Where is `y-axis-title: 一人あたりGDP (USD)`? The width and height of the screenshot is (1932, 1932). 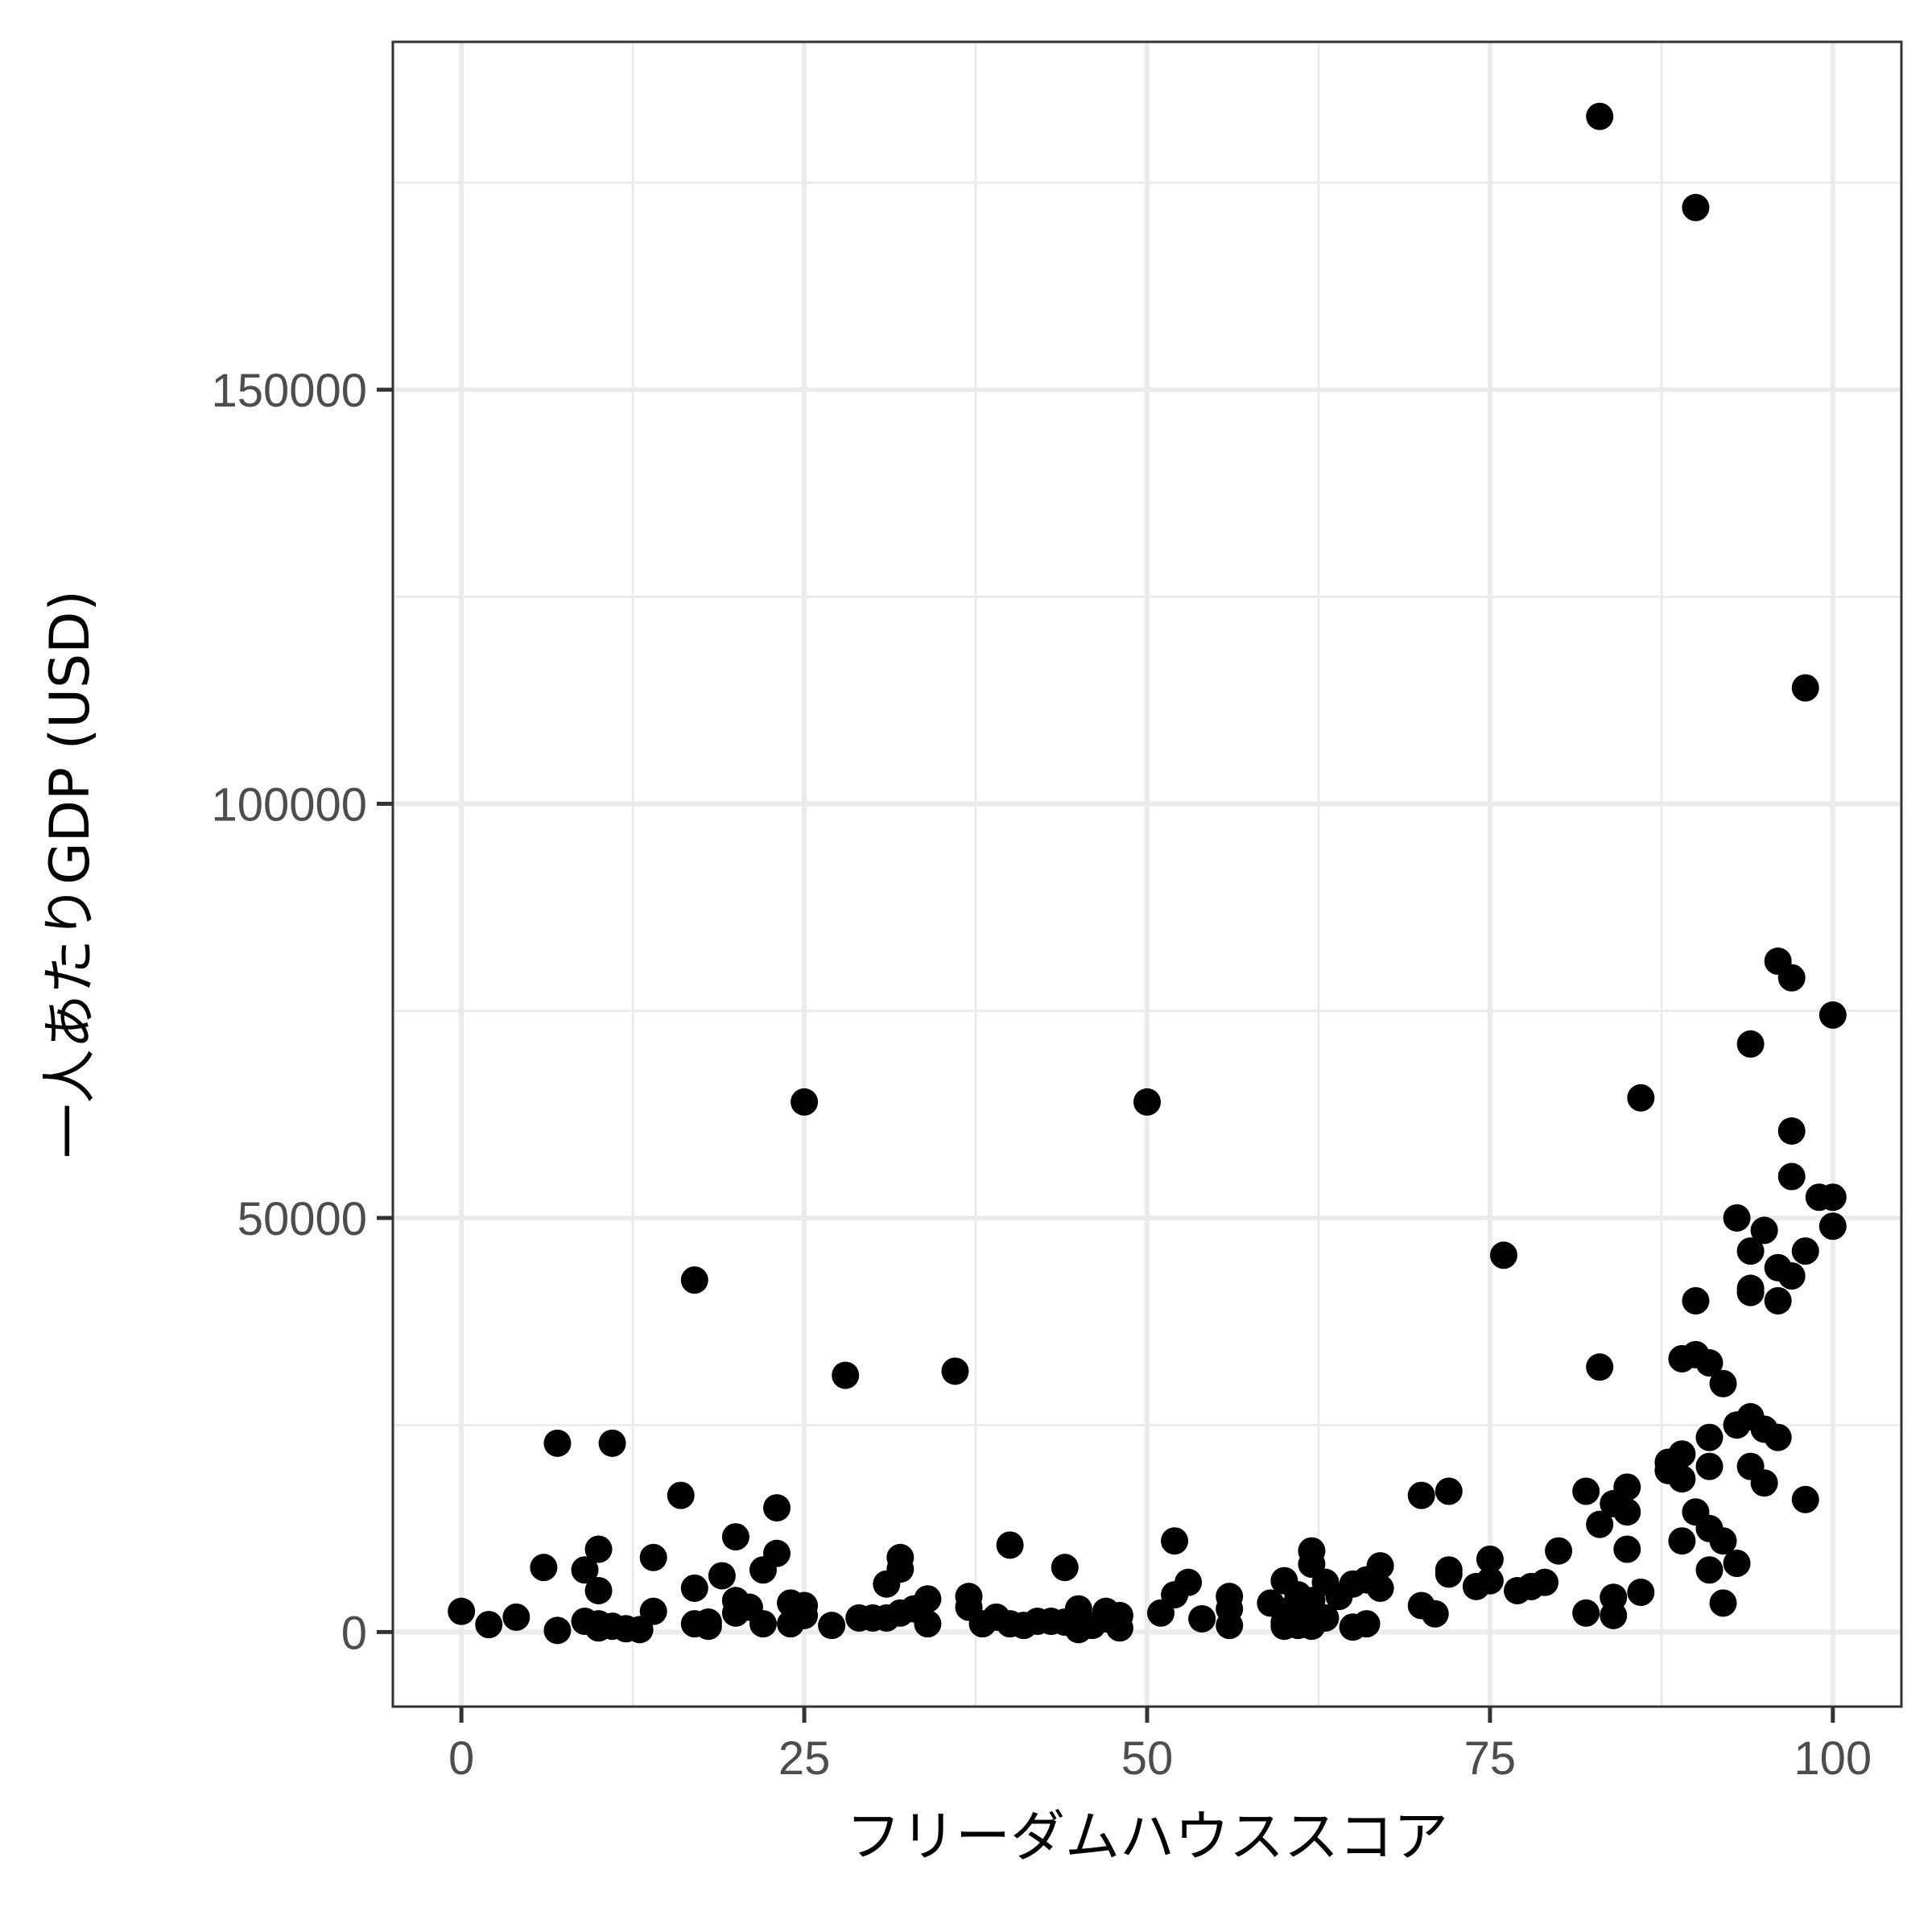
y-axis-title: 一人あたりGDP (USD) is located at coordinates (70, 874).